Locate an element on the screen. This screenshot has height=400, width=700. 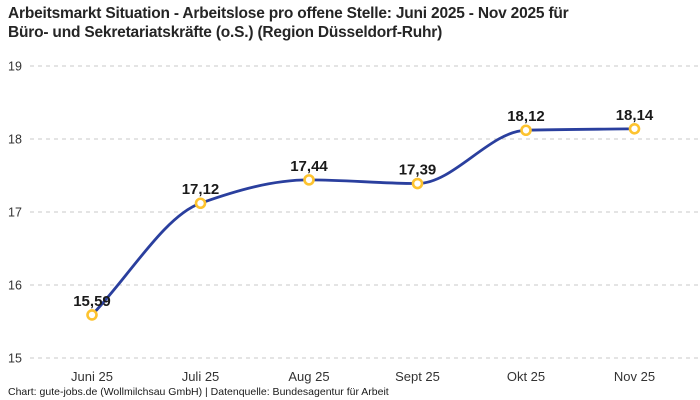
data-point-value-label: 18,14 is located at coordinates (635, 115).